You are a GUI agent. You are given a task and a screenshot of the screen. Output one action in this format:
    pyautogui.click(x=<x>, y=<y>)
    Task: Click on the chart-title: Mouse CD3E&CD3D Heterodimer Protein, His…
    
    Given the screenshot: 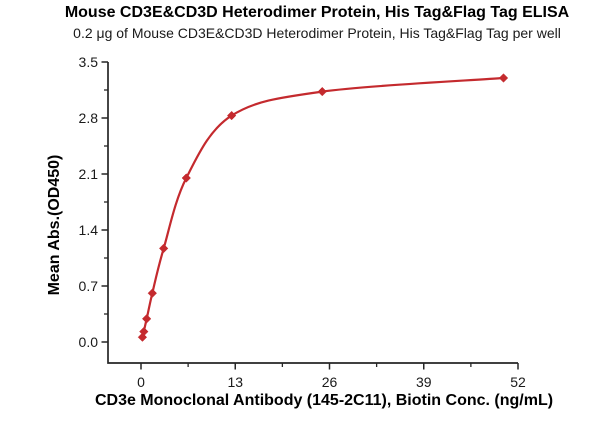 What is the action you would take?
    pyautogui.click(x=317, y=12)
    